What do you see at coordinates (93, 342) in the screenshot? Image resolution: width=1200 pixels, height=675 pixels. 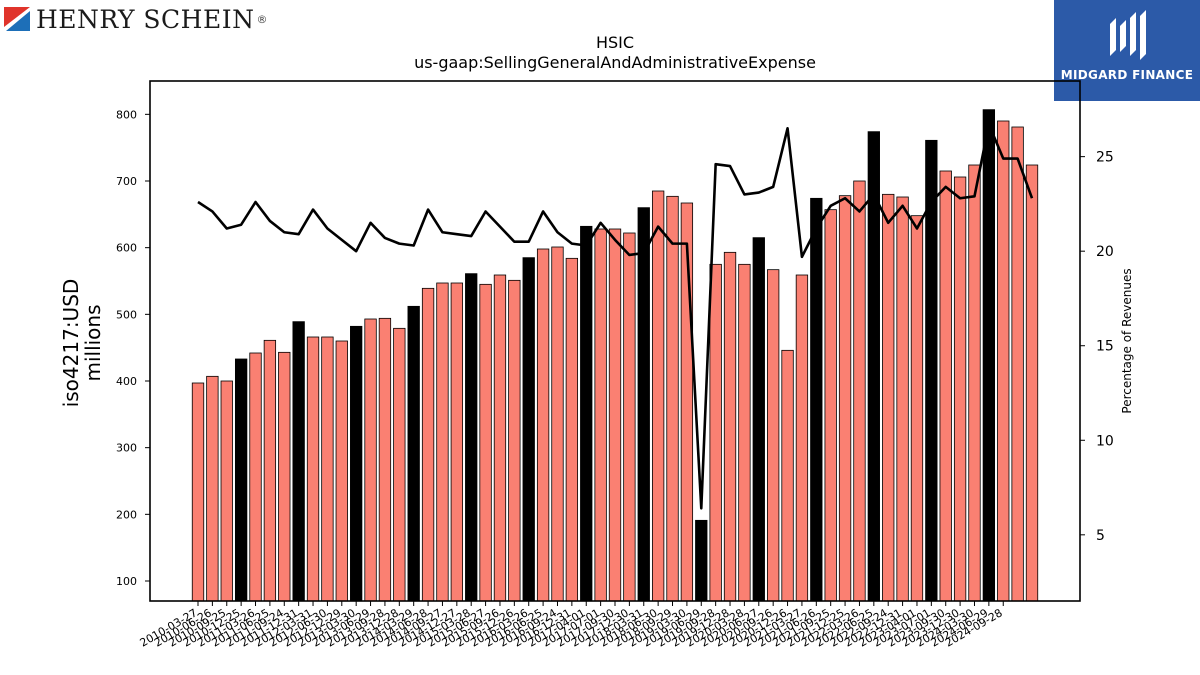 I see `y-axis-label: millions` at bounding box center [93, 342].